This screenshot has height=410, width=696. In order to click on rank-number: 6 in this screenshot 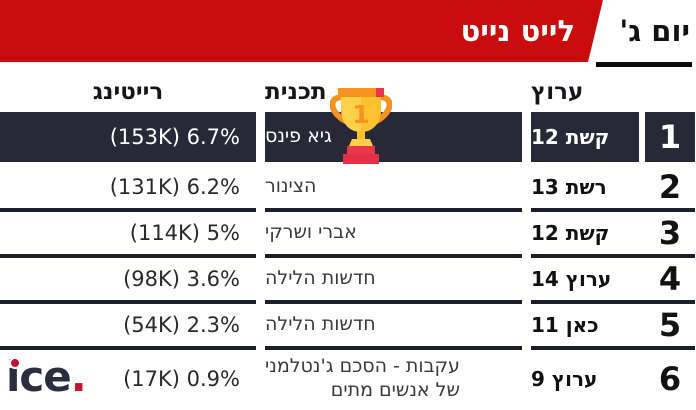, I will do `click(670, 379)`.